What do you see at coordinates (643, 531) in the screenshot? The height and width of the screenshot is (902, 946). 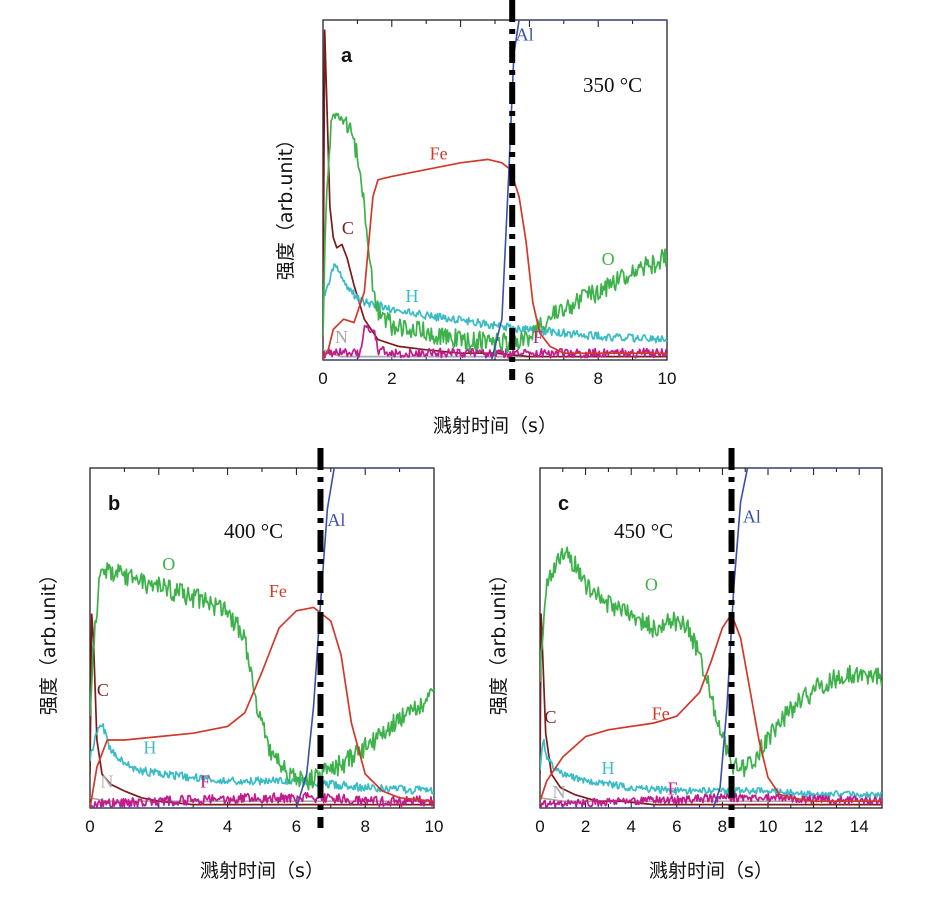 I see `temperature-annotation: 450 °C` at bounding box center [643, 531].